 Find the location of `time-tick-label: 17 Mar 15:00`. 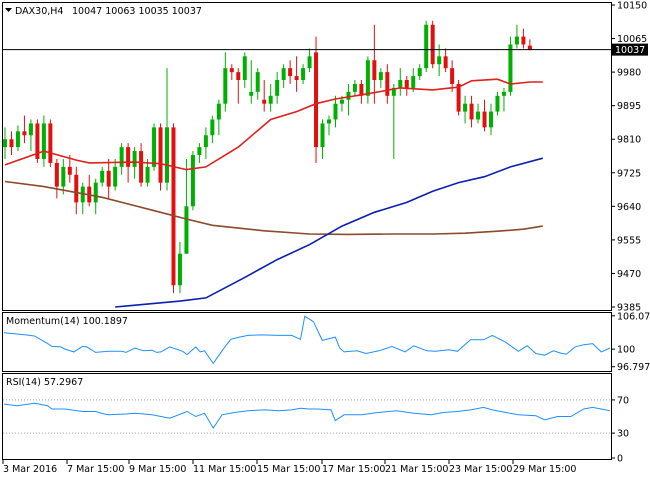

time-tick-label: 17 Mar 15:00 is located at coordinates (353, 469).